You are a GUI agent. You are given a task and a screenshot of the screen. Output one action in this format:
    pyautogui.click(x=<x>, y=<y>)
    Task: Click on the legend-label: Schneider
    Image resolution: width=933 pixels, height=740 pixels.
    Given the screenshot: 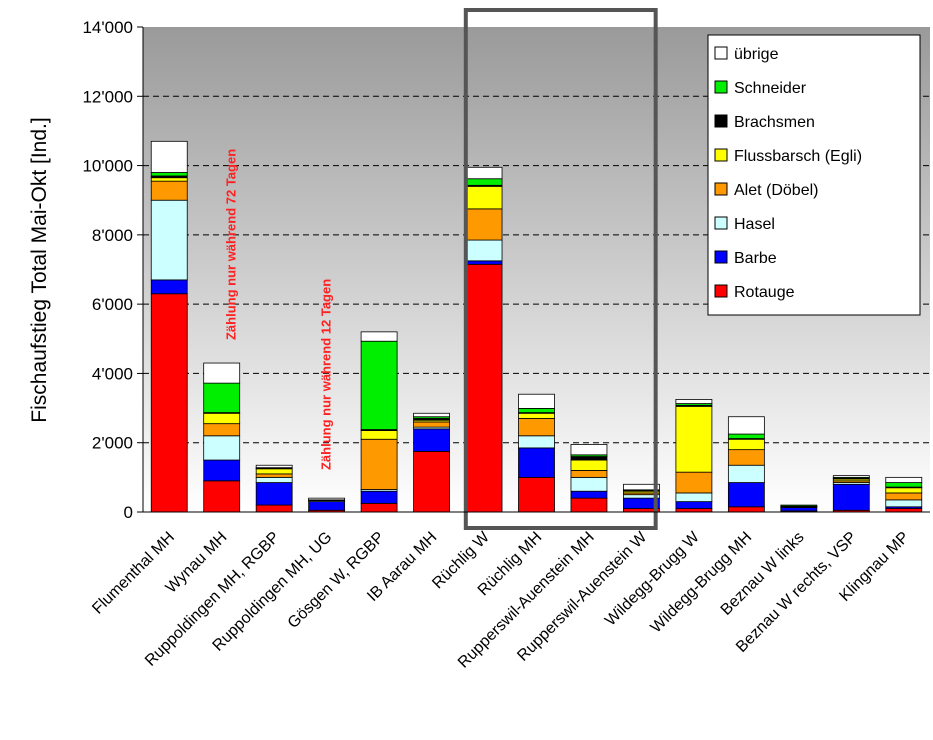 What is the action you would take?
    pyautogui.click(x=770, y=88)
    